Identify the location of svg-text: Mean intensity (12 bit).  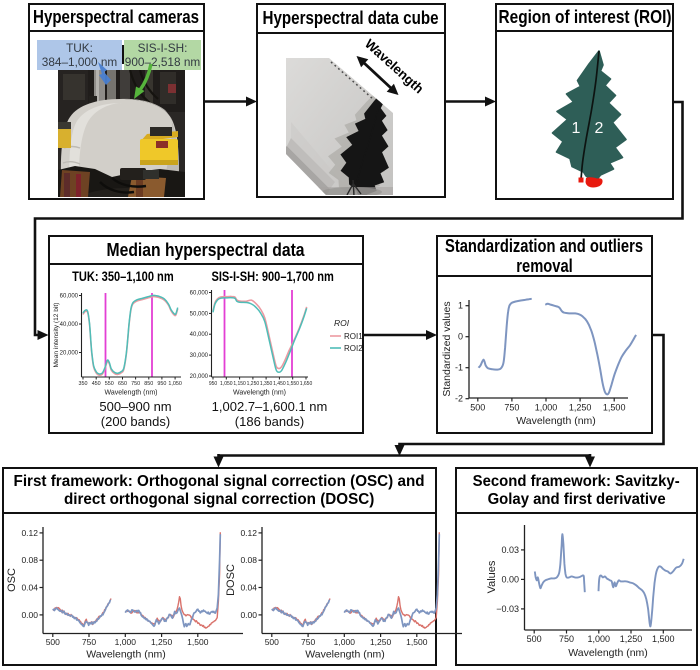
(56, 335).